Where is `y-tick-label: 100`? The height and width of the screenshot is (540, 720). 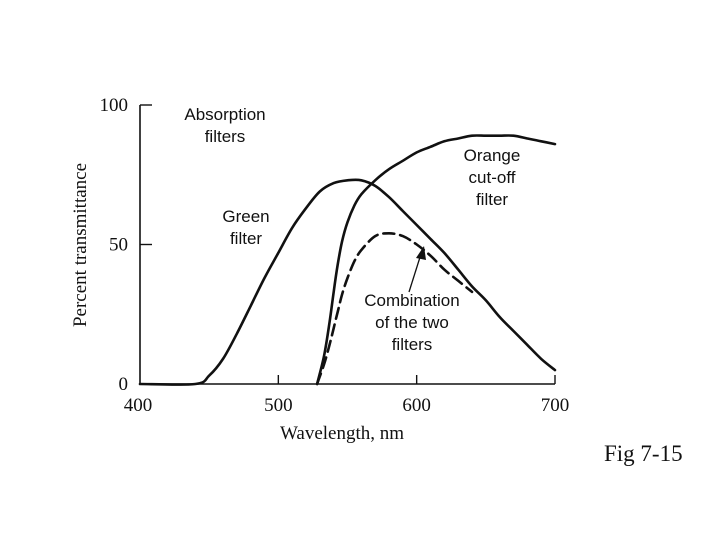 y-tick-label: 100 is located at coordinates (114, 105).